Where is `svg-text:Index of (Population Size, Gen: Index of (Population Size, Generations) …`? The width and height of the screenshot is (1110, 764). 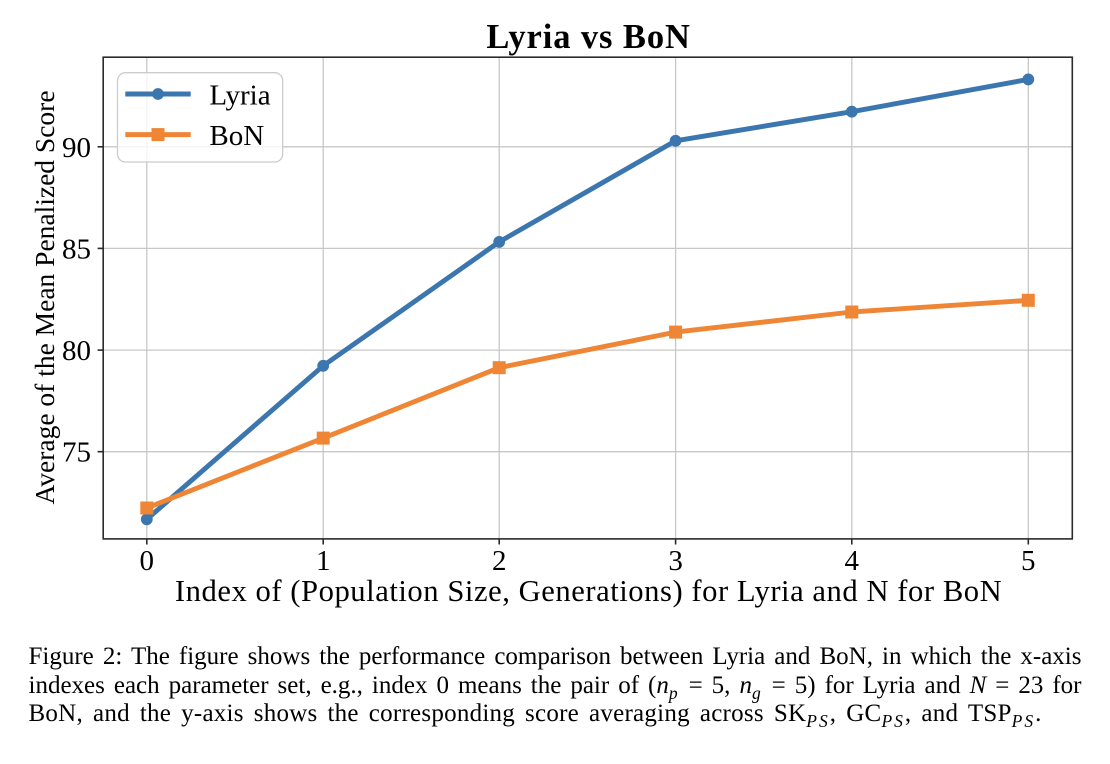 svg-text:Index of (Population Size, Gen: Index of (Population Size, Generations) … is located at coordinates (588, 591).